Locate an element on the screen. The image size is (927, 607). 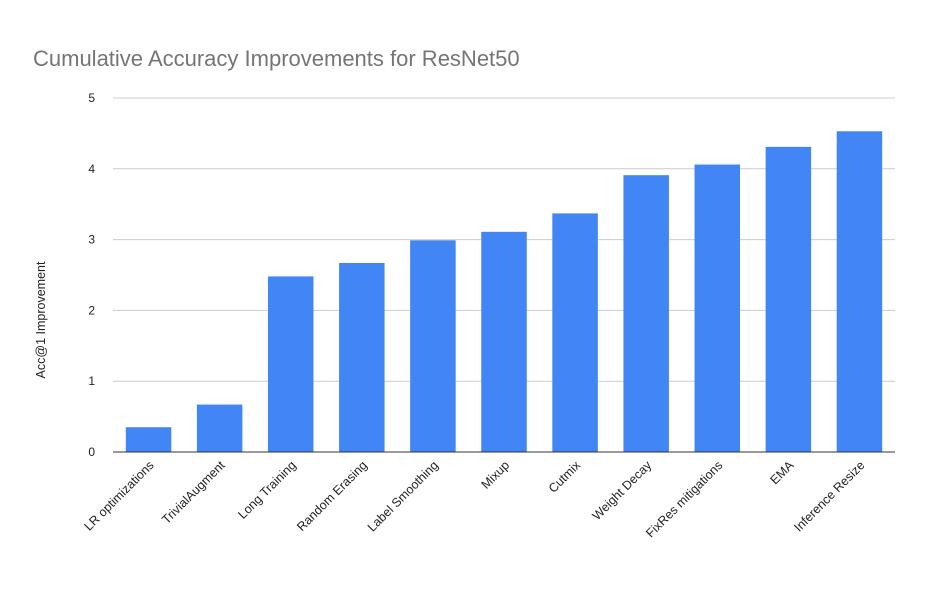
y-tick-label: 3 is located at coordinates (91, 240).